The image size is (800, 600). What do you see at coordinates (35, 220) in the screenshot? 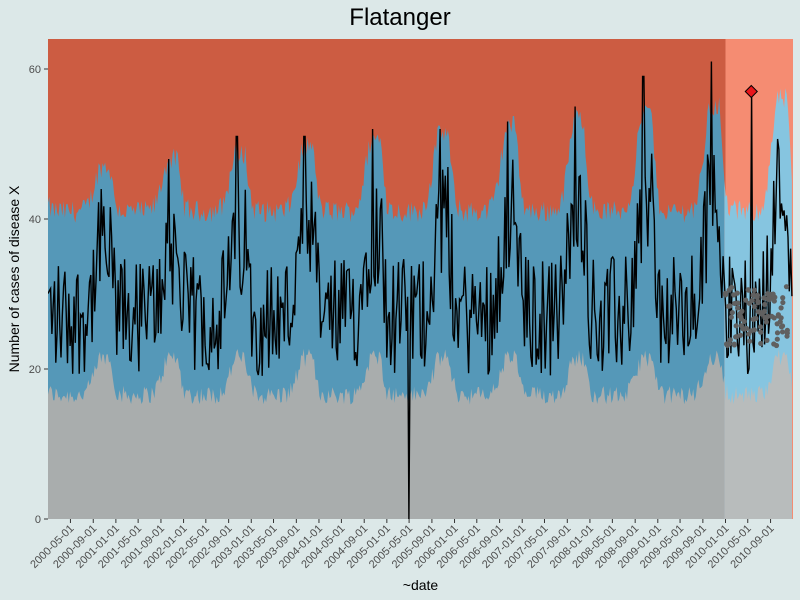
I see `y-tick-label: 40` at bounding box center [35, 220].